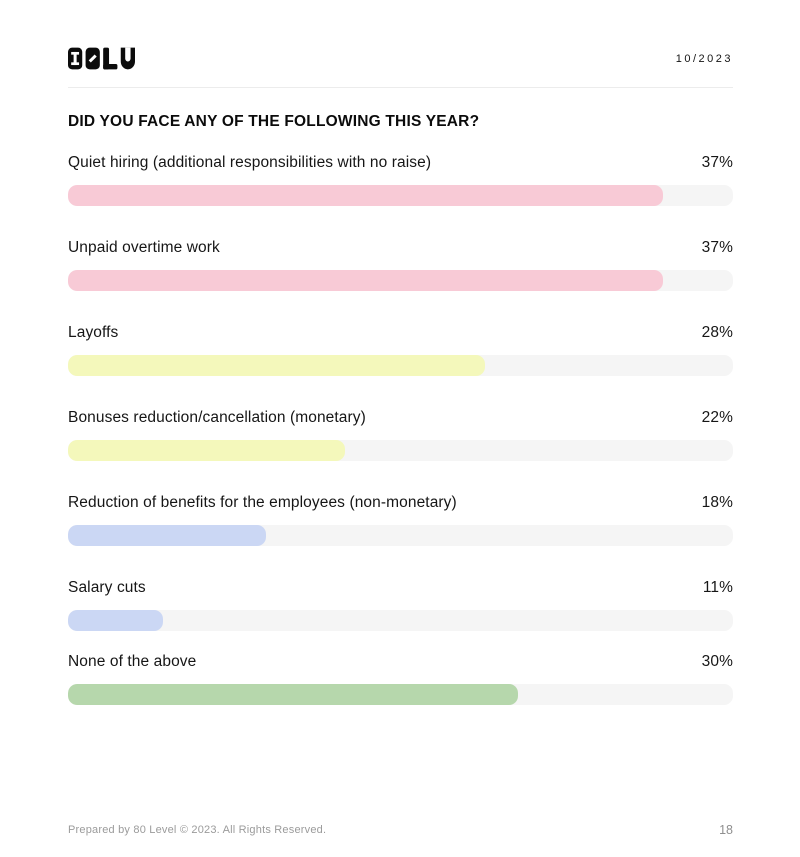 This screenshot has height=857, width=800. I want to click on value-label: 18%, so click(717, 502).